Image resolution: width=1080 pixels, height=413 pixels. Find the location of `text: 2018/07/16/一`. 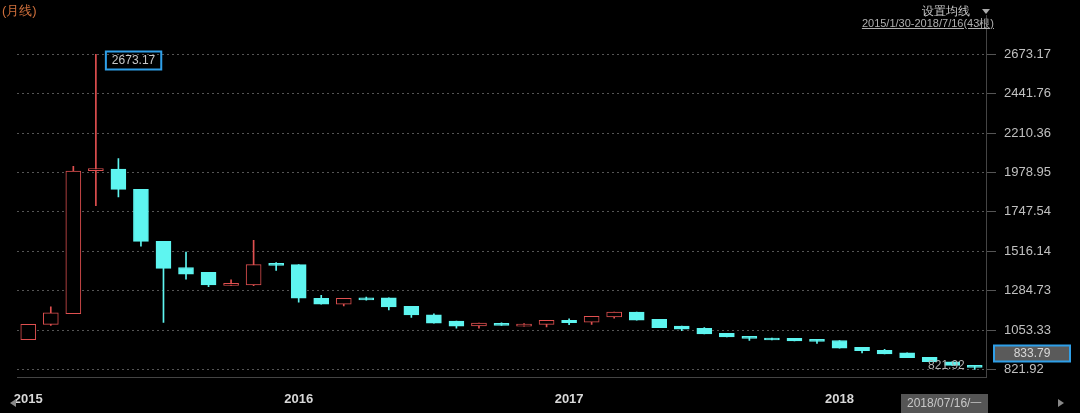

text: 2018/07/16/一 is located at coordinates (945, 403).